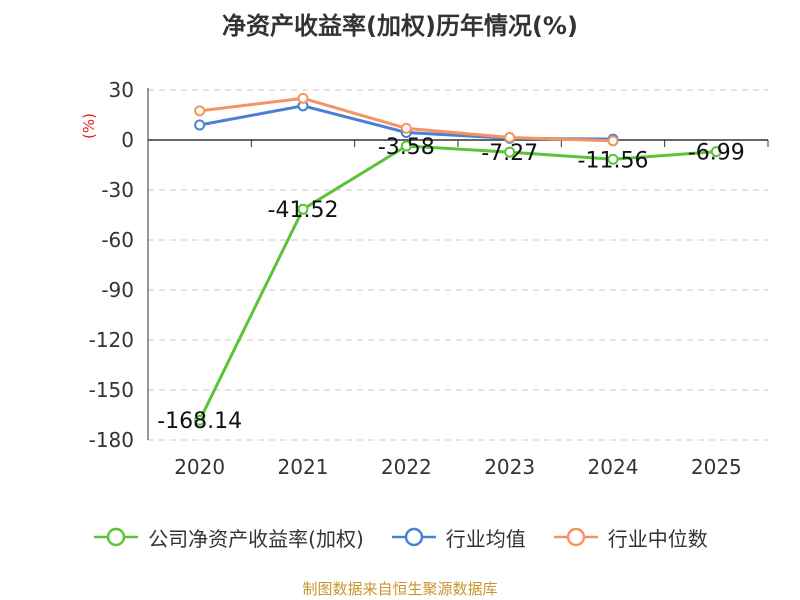 This screenshot has width=800, height=600. I want to click on chart-legend: 公司净资产收益率(加权) 行业均值 行业中位数, so click(400, 537).